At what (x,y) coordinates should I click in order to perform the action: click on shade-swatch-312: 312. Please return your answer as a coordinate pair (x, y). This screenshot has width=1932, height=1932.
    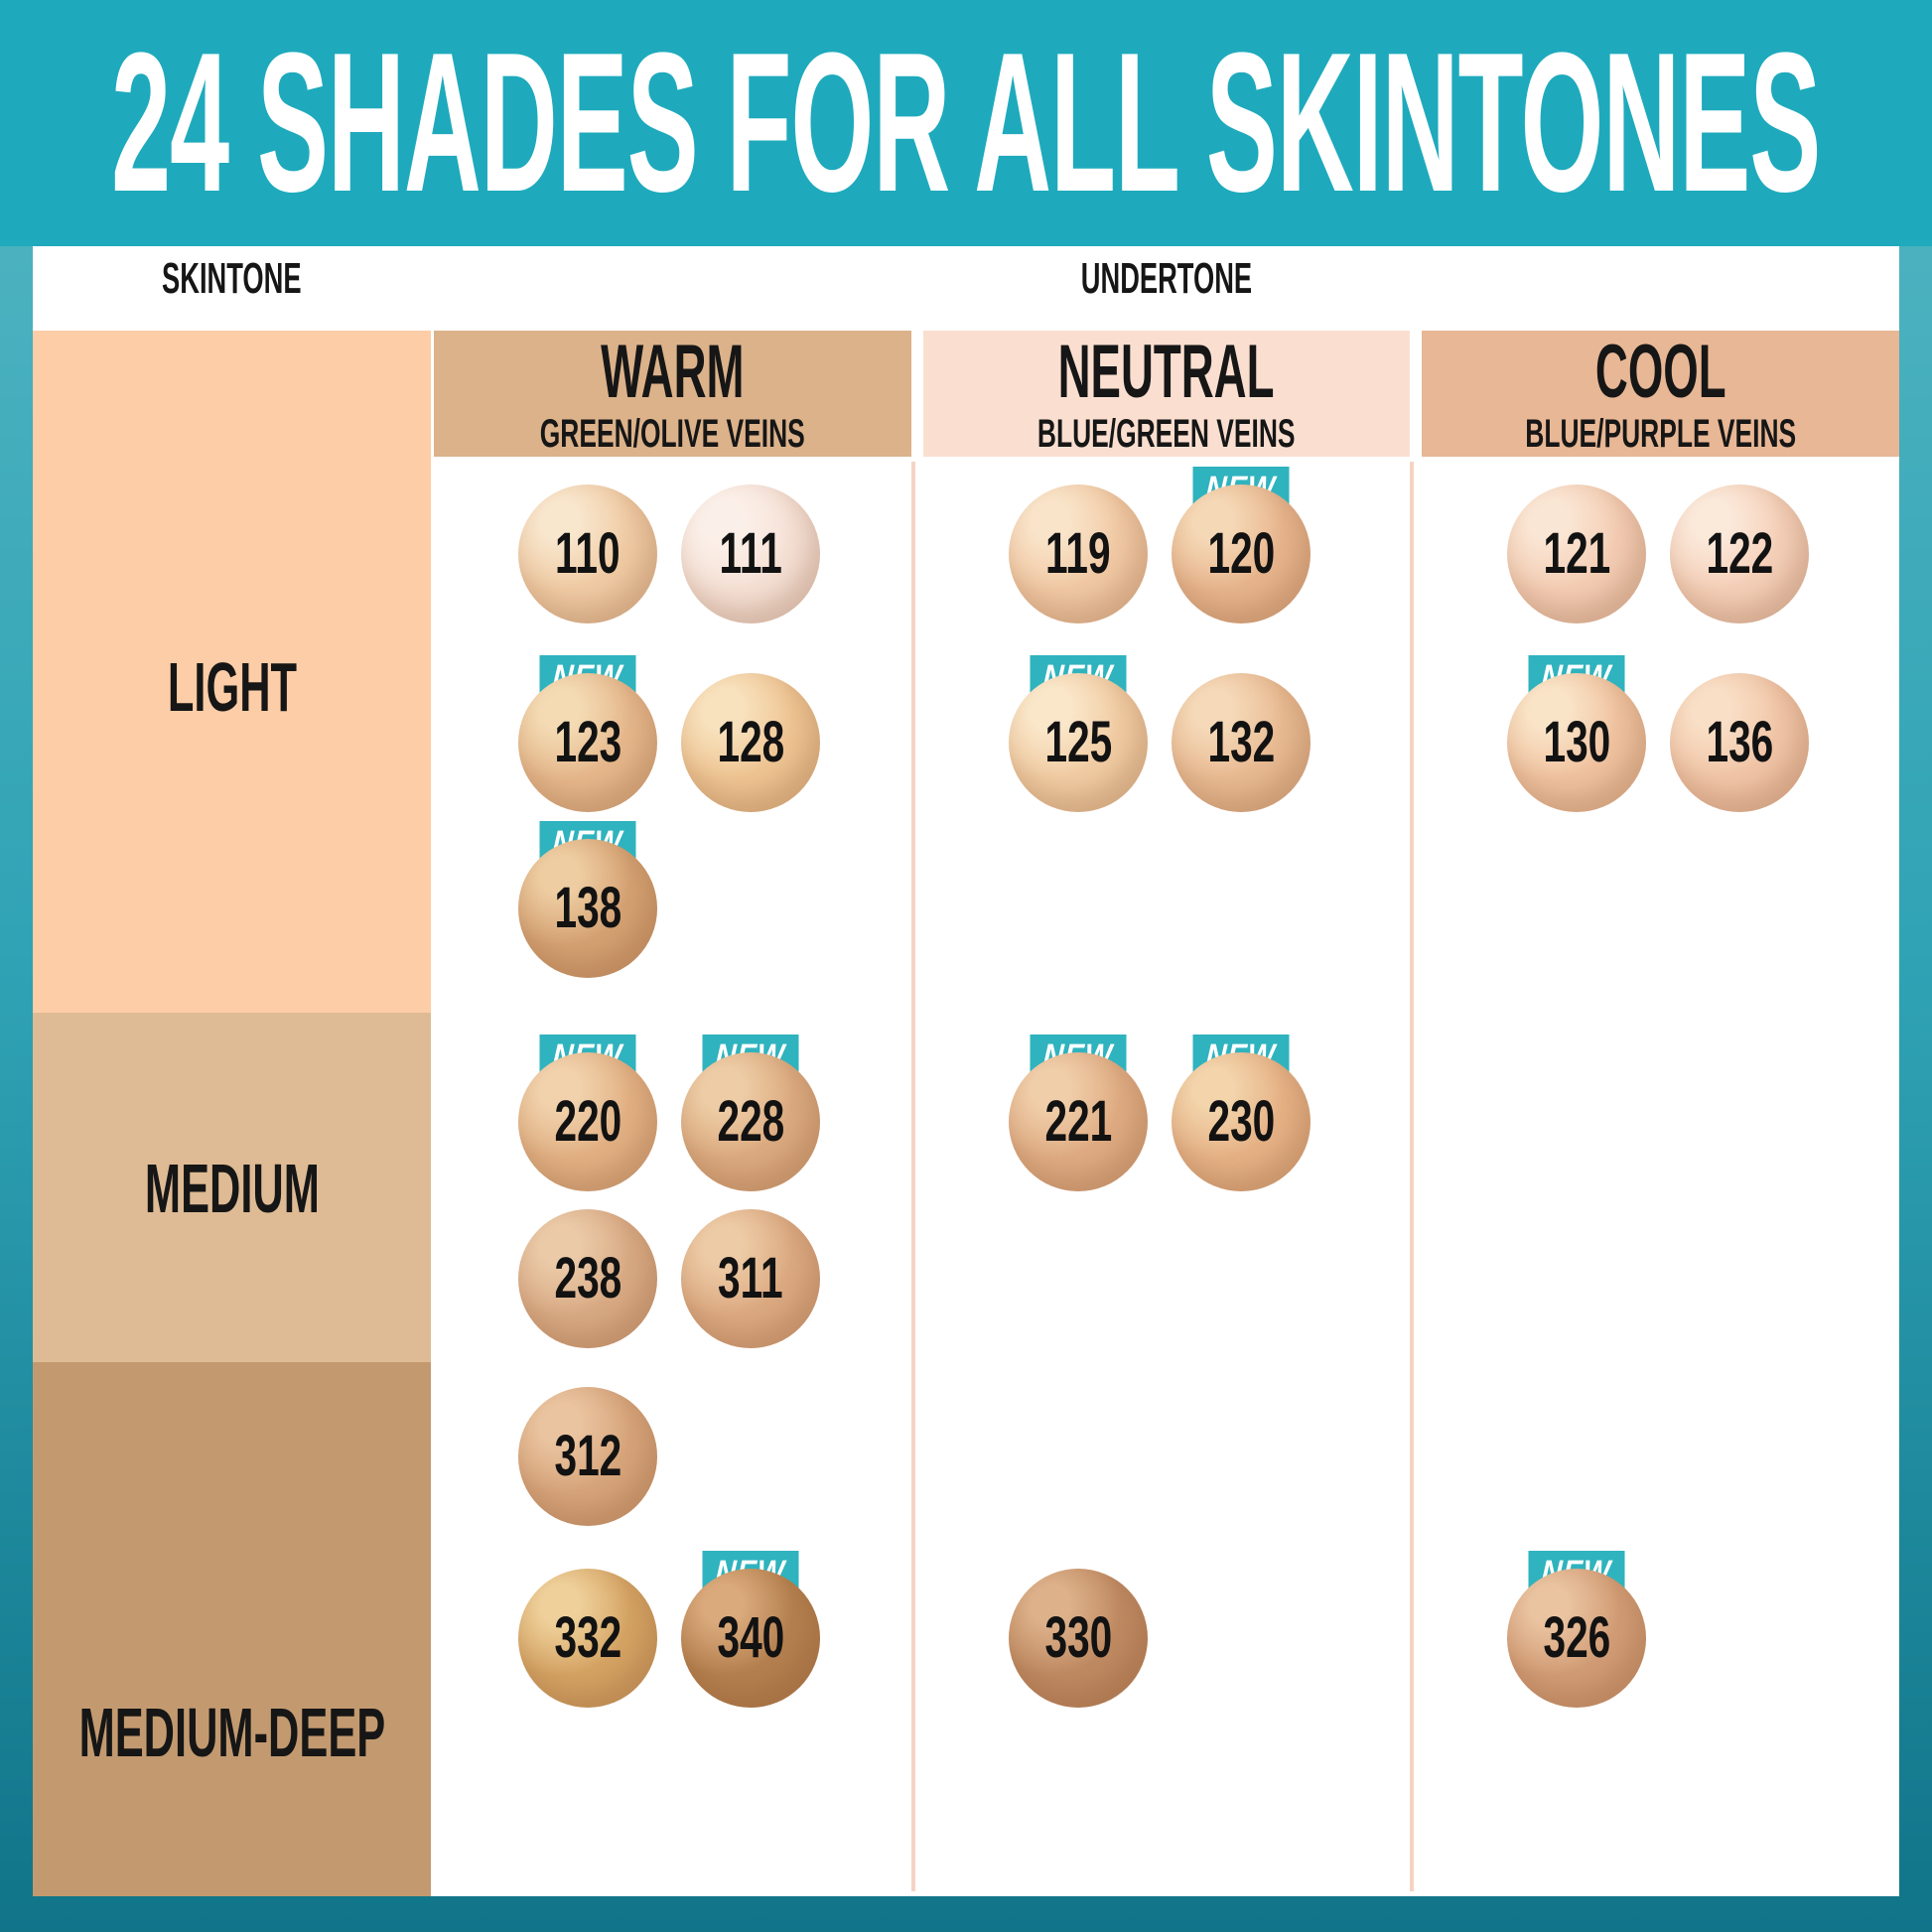
    Looking at the image, I should click on (587, 1456).